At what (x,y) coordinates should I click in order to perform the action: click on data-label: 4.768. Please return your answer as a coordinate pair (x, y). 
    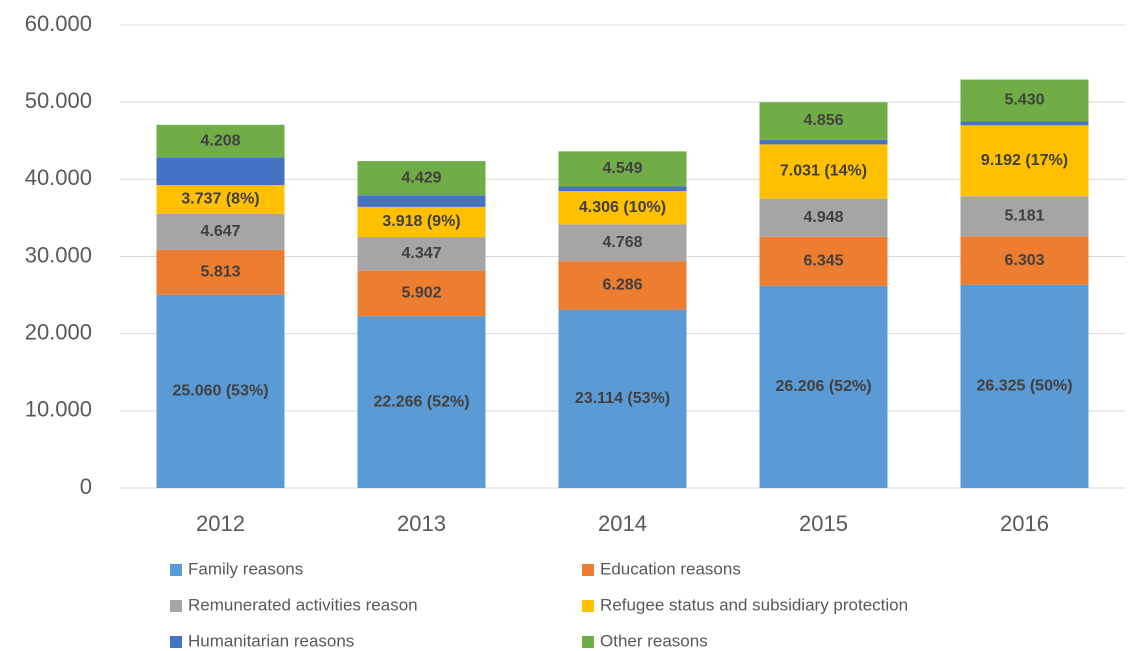
    Looking at the image, I should click on (622, 242).